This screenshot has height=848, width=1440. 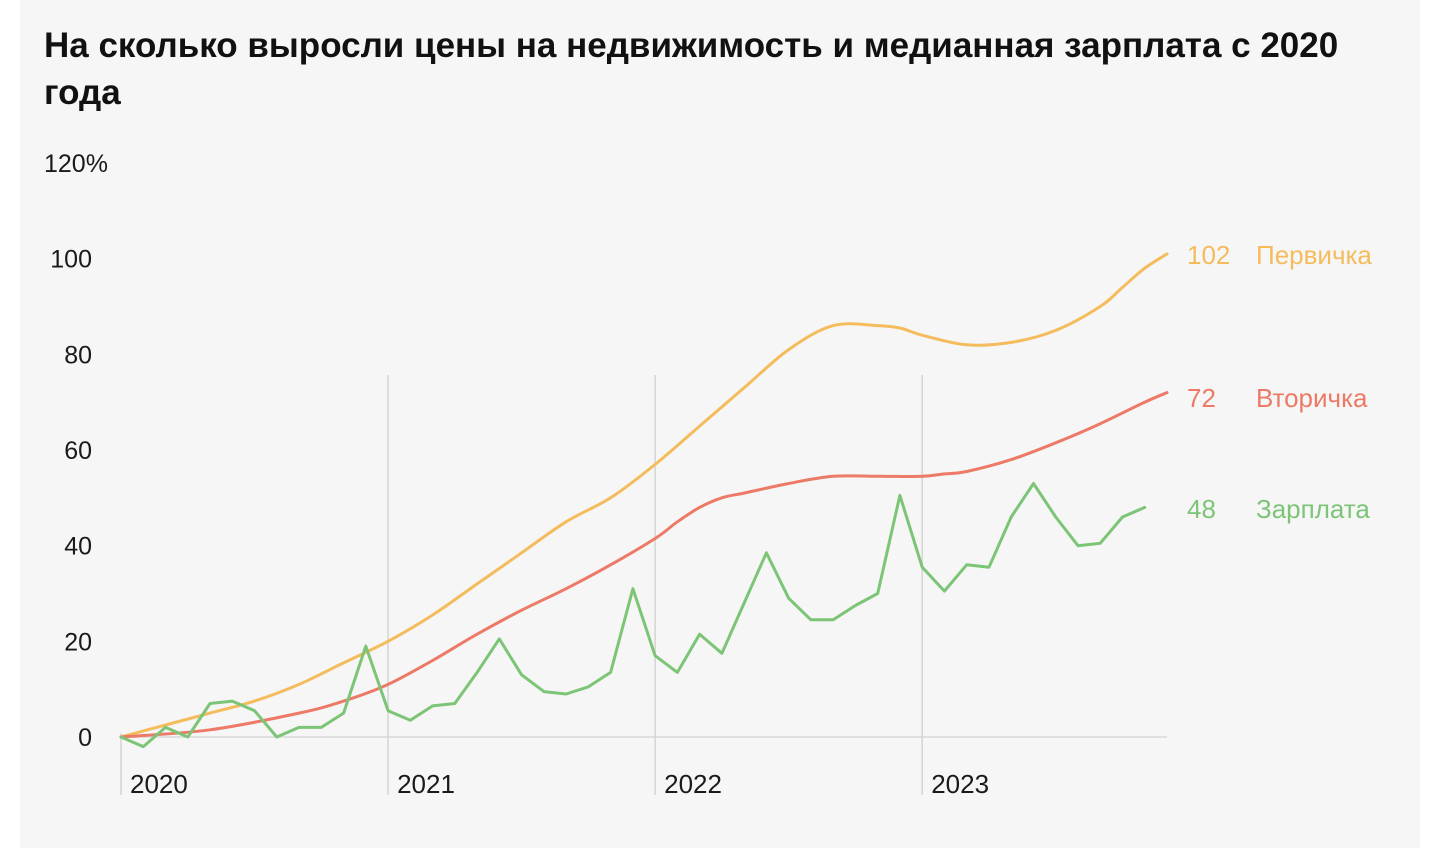 What do you see at coordinates (1279, 382) in the screenshot?
I see `end-labels: 102 Первичка 72 Вторичка 48 Зарплата` at bounding box center [1279, 382].